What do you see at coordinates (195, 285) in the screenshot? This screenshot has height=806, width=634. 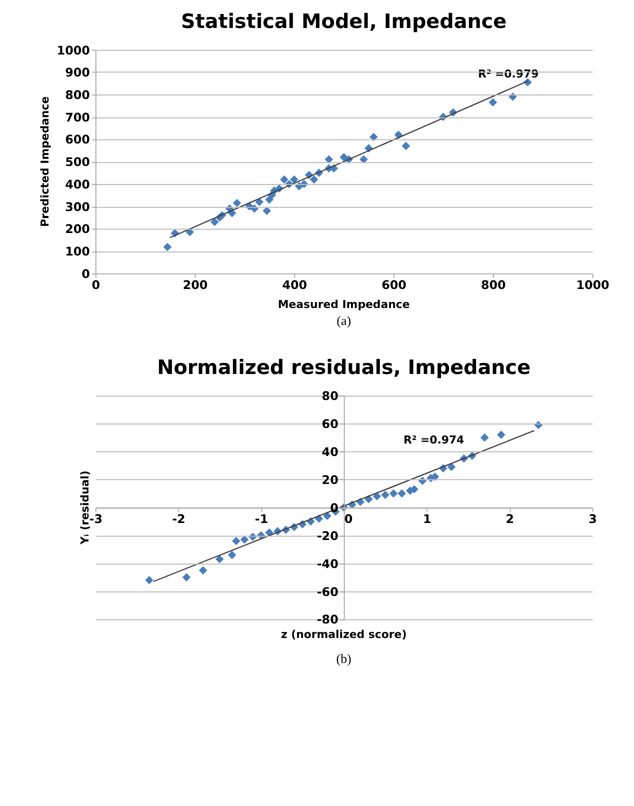 I see `x-tick-label: 200` at bounding box center [195, 285].